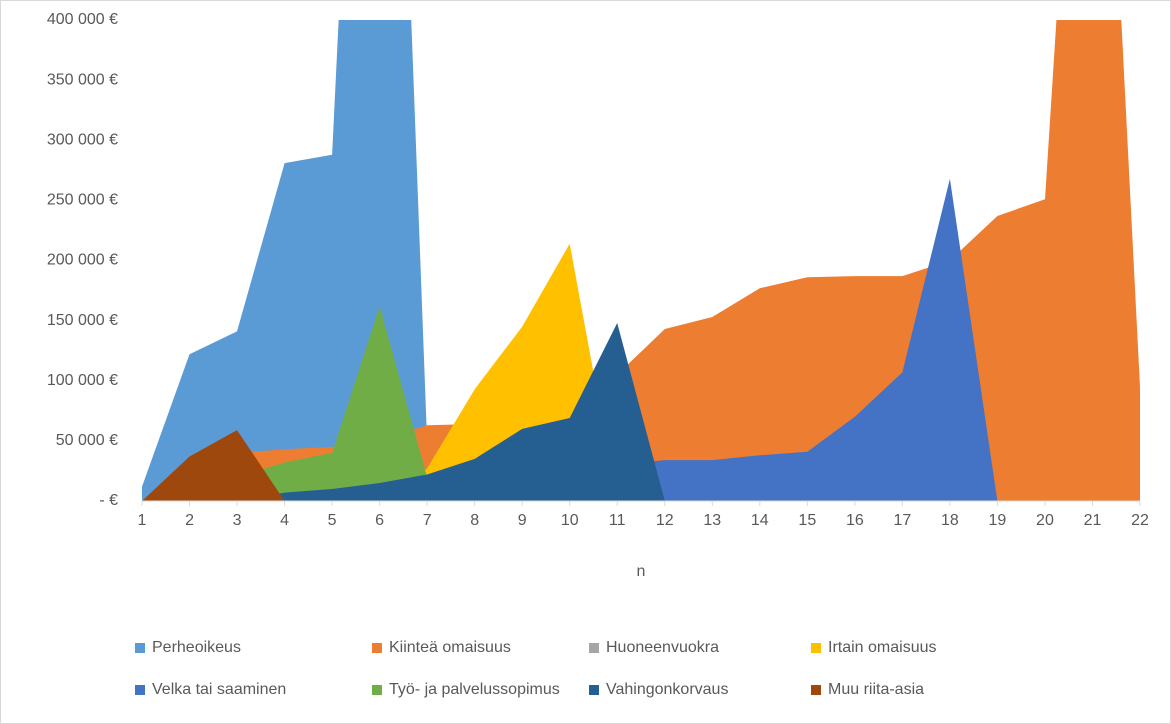 The image size is (1171, 724). Describe the element at coordinates (1093, 520) in the screenshot. I see `x-tick-label: 21` at that location.